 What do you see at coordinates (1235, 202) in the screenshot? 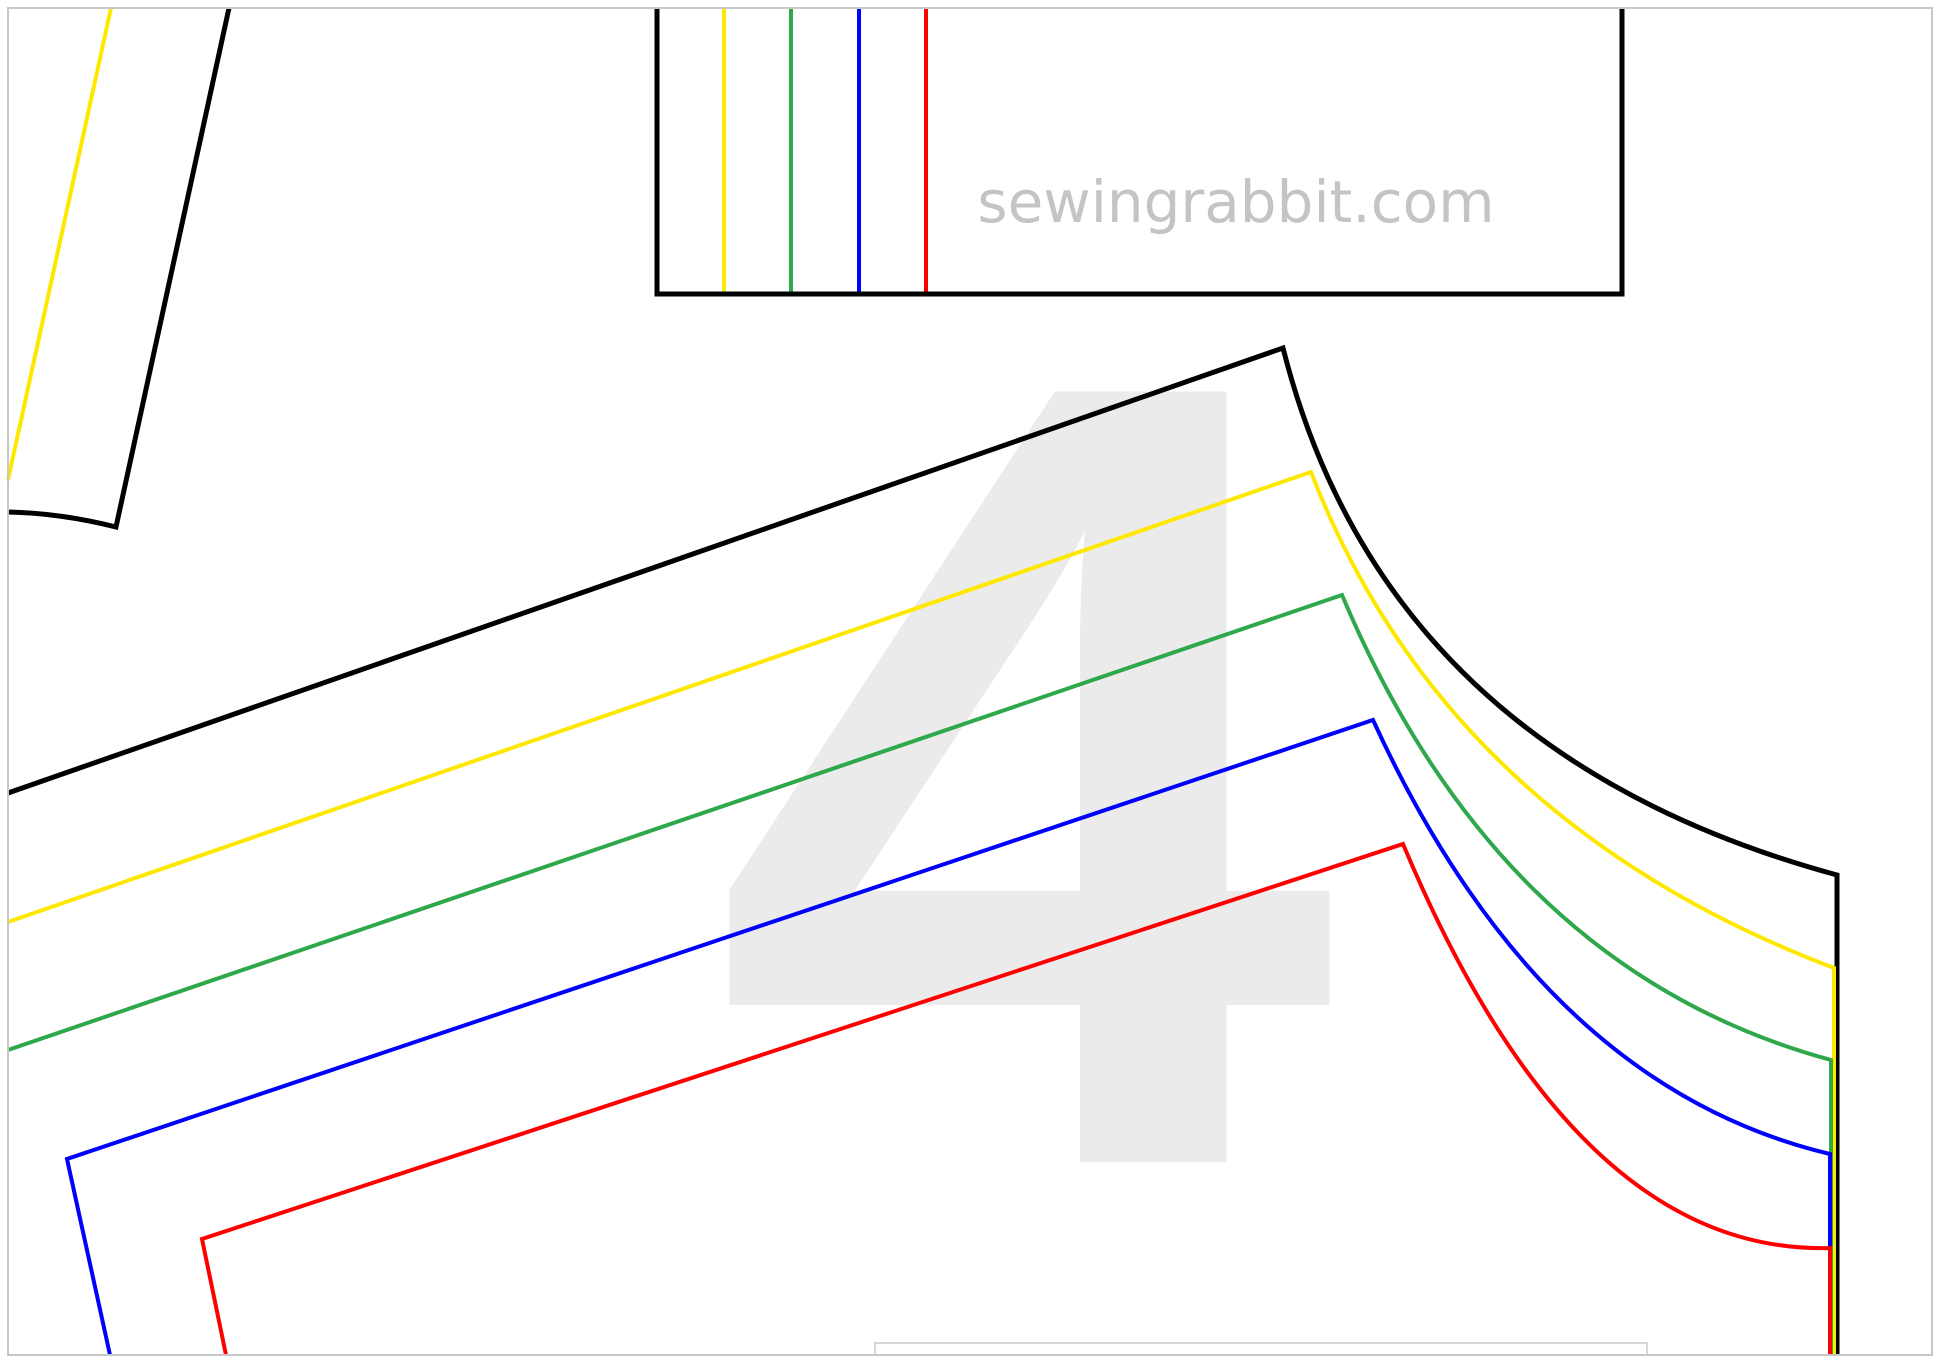
I see `watermark-text: sewingrabbit.com` at bounding box center [1235, 202].